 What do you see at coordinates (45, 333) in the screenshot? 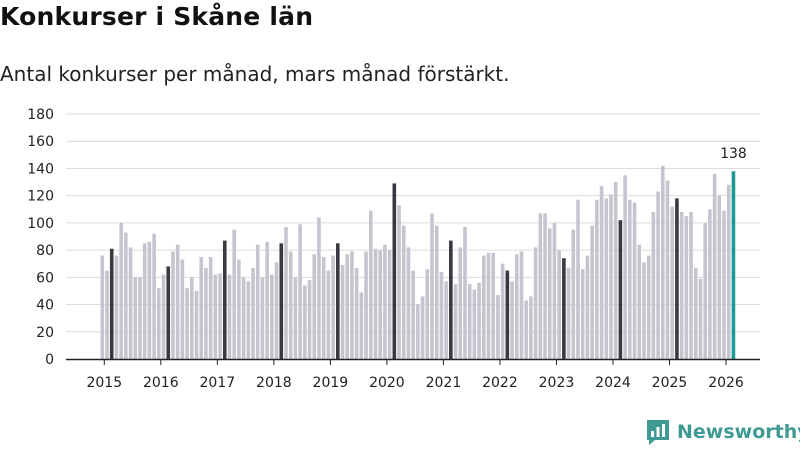
I see `y-tick-label: 20` at bounding box center [45, 333].